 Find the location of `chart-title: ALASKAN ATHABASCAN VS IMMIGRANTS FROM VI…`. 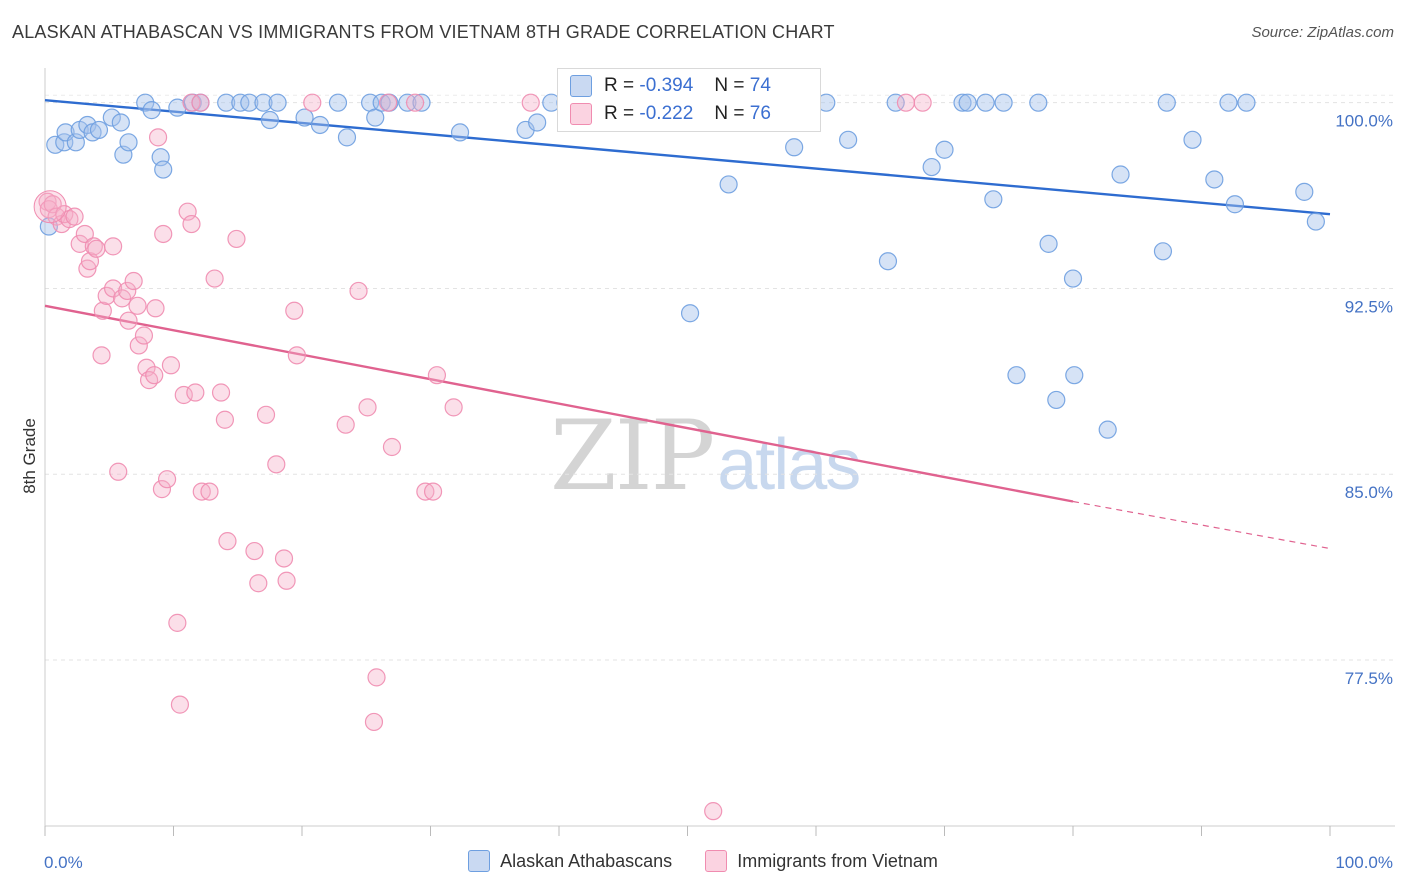

chart-title: ALASKAN ATHABASCAN VS IMMIGRANTS FROM VI… is located at coordinates (423, 32).